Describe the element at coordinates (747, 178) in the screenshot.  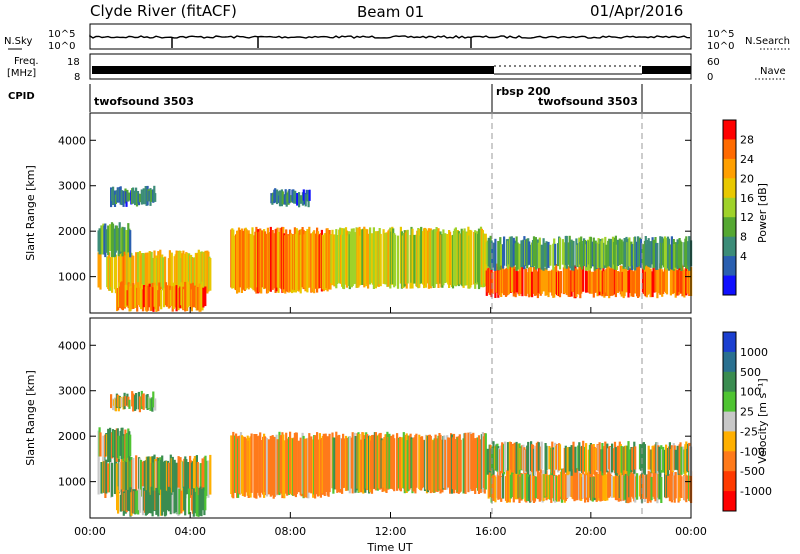
I see `cbar-tick-2: 20` at that location.